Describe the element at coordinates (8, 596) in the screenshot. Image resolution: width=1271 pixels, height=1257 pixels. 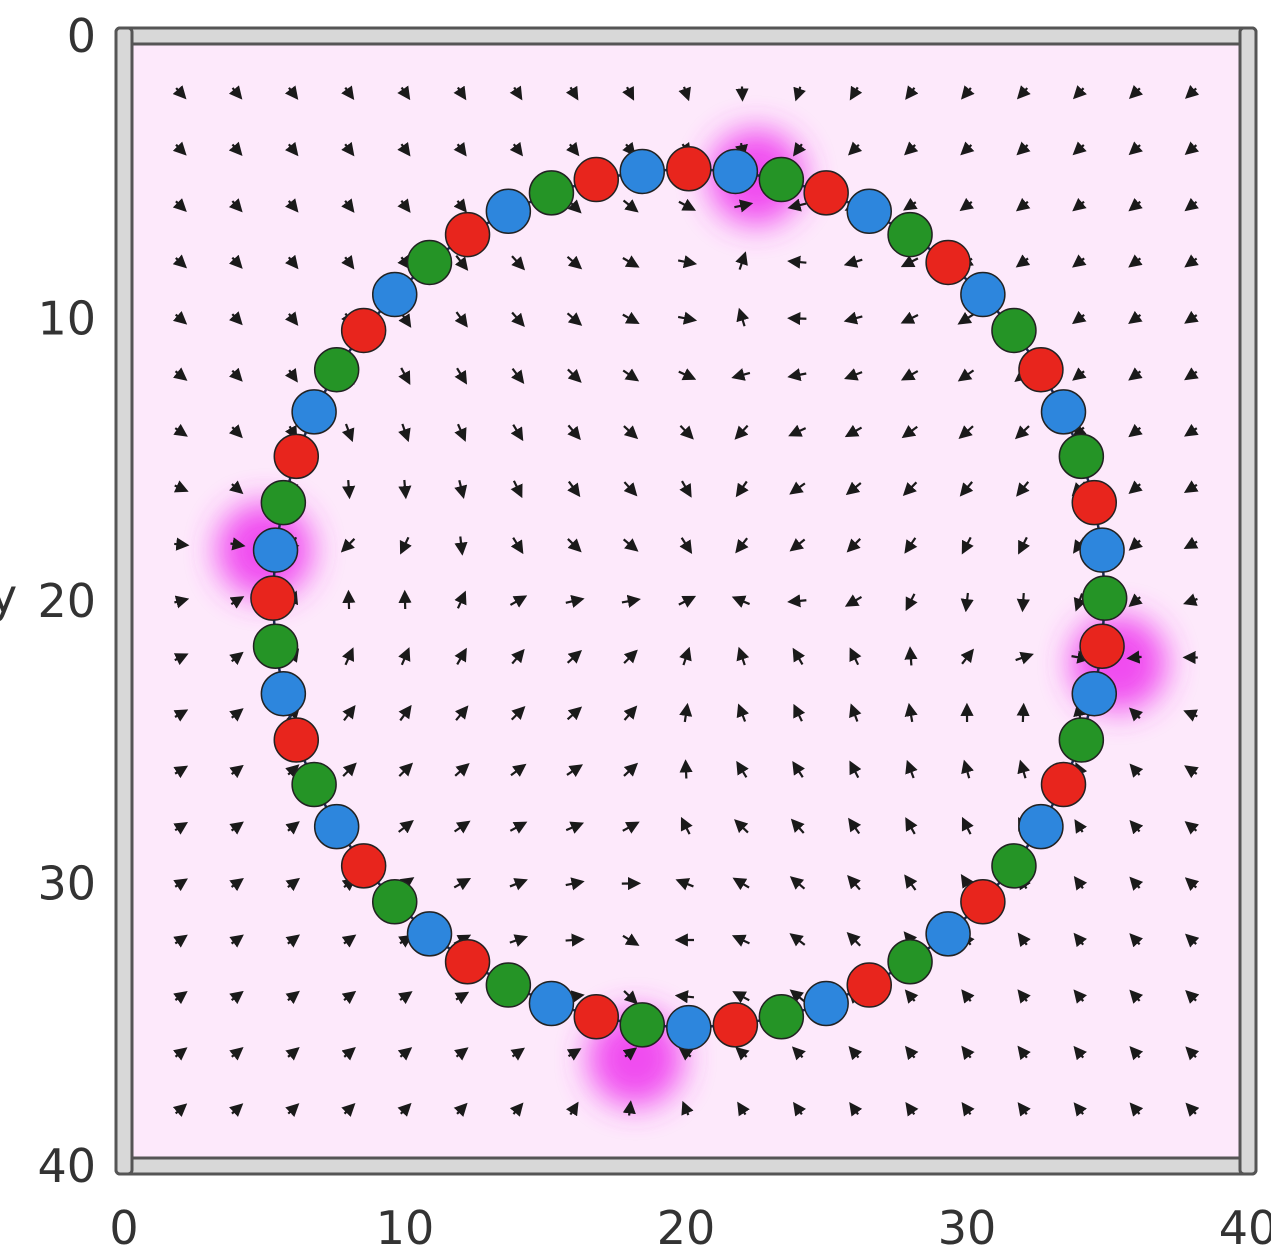
I see `y-axis-label: y` at that location.